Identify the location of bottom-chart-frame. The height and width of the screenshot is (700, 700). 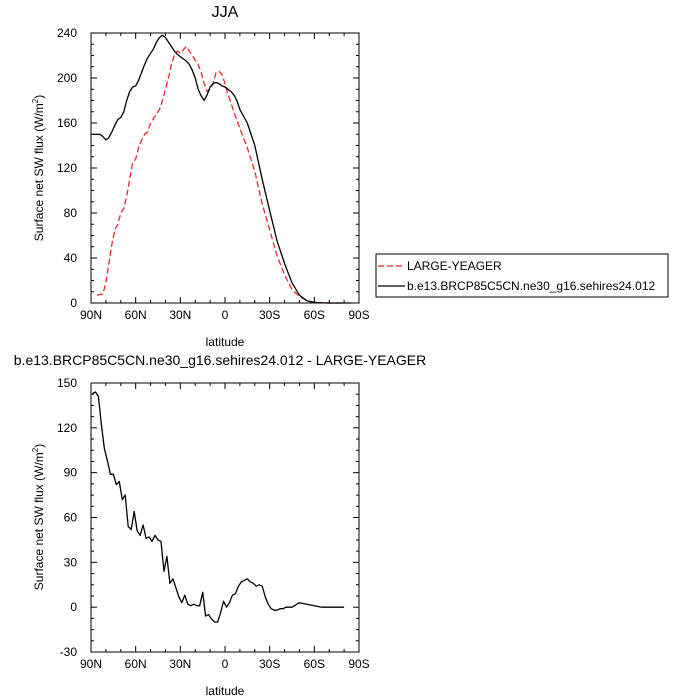
(225, 517).